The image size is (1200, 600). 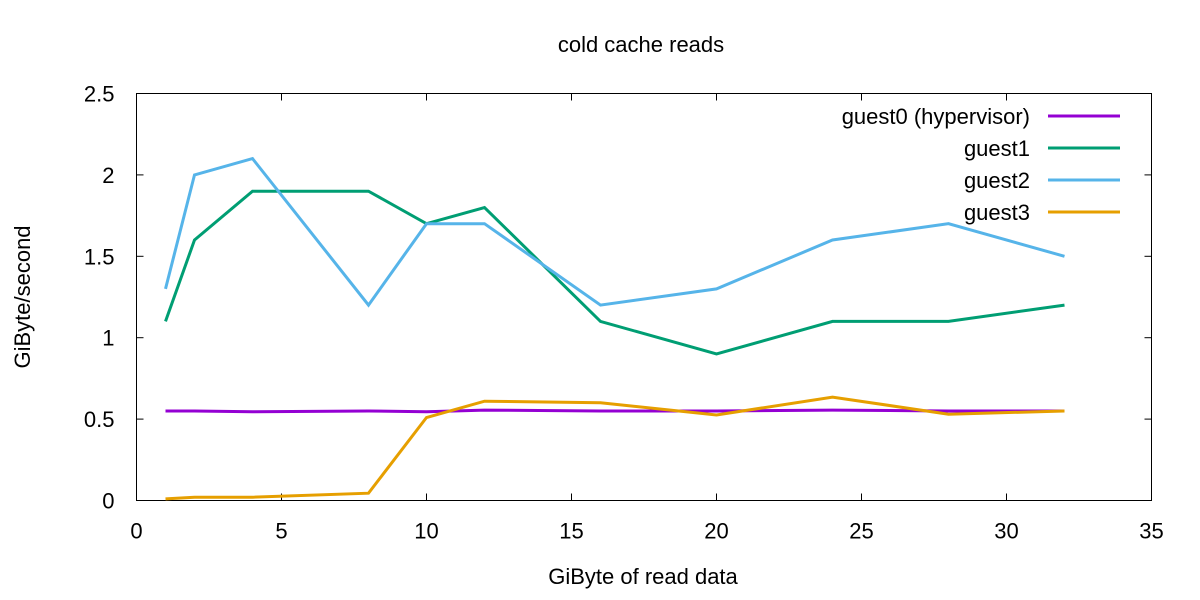 I want to click on x-tick-label: 35, so click(x=1151, y=531).